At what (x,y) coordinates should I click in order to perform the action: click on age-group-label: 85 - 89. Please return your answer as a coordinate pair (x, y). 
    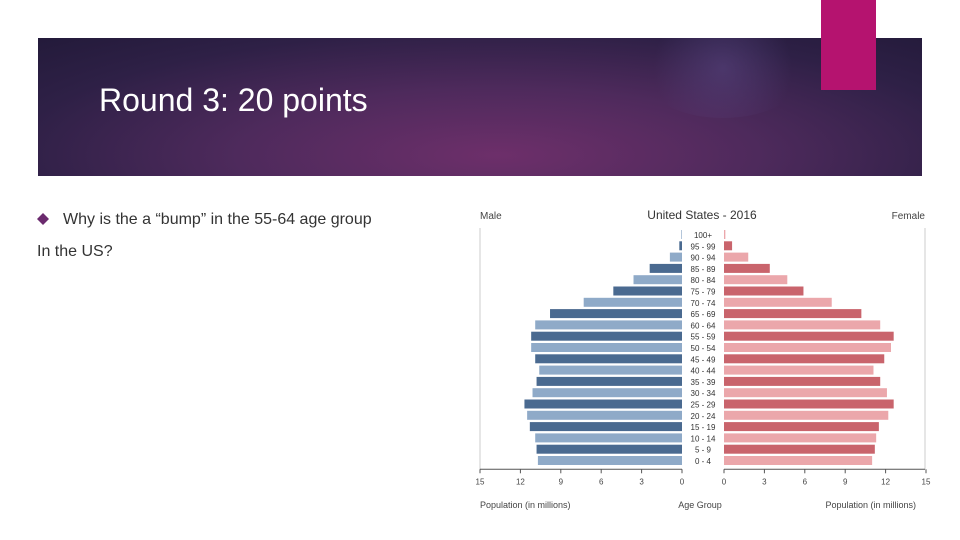
    Looking at the image, I should click on (703, 269).